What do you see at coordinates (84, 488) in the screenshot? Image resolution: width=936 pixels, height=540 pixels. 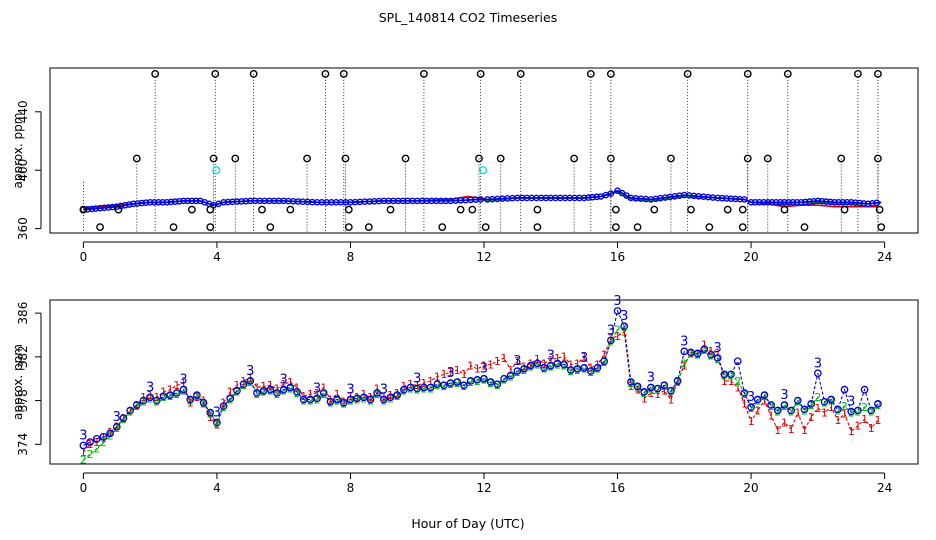 I see `bottom-x-tick-label: 0` at bounding box center [84, 488].